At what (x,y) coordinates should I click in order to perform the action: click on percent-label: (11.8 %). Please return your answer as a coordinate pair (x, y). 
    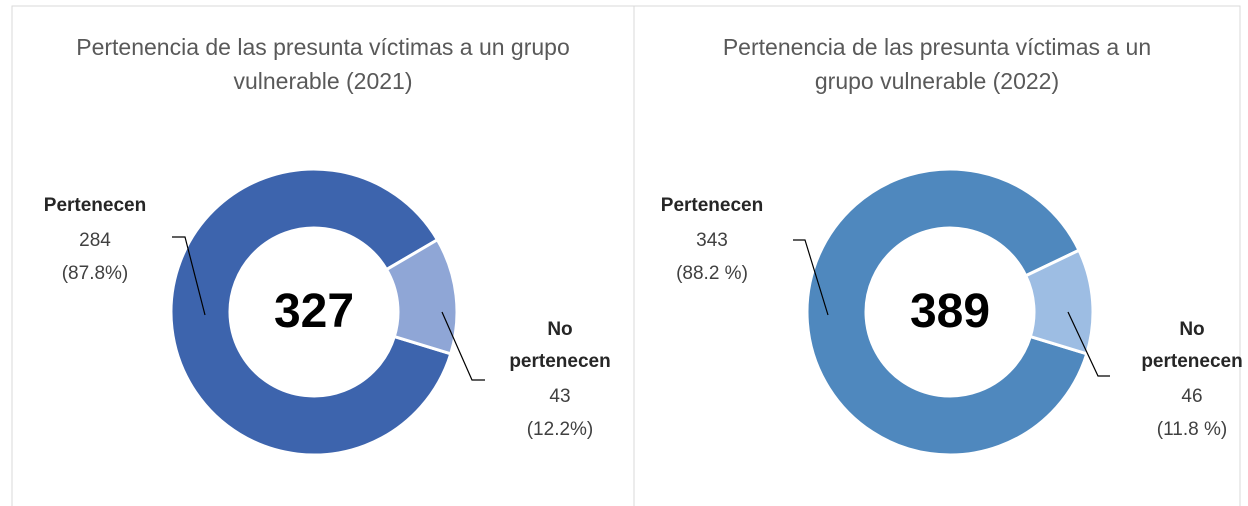
    Looking at the image, I should click on (1192, 429).